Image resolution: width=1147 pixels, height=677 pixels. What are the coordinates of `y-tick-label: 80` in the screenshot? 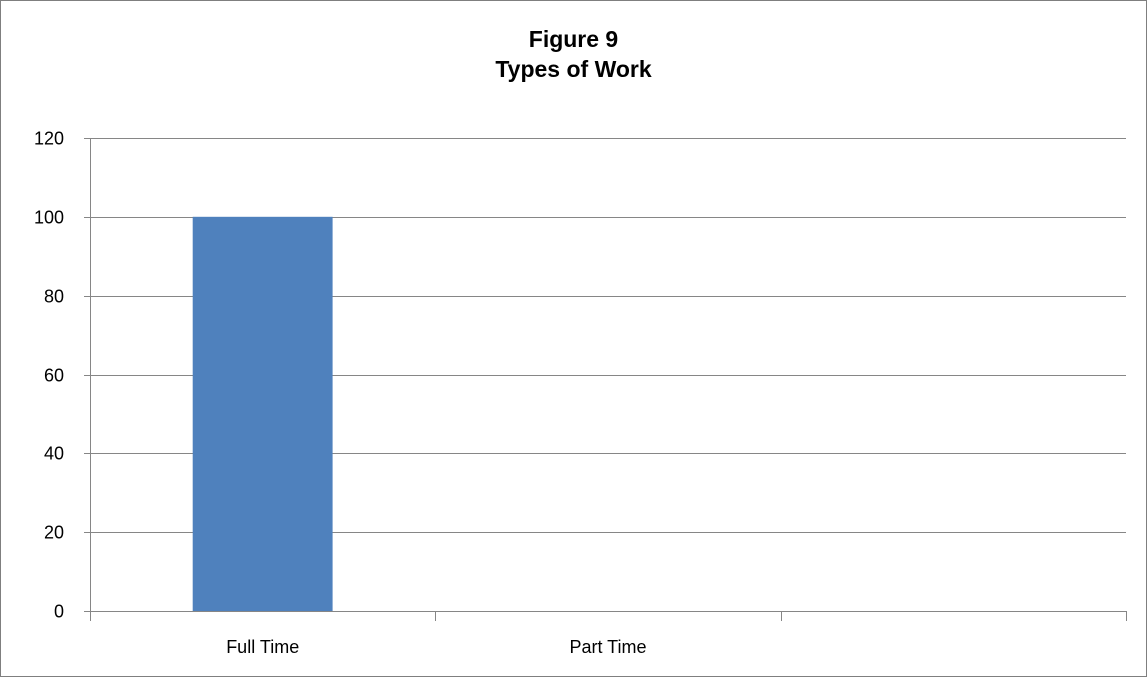 It's located at (54, 297).